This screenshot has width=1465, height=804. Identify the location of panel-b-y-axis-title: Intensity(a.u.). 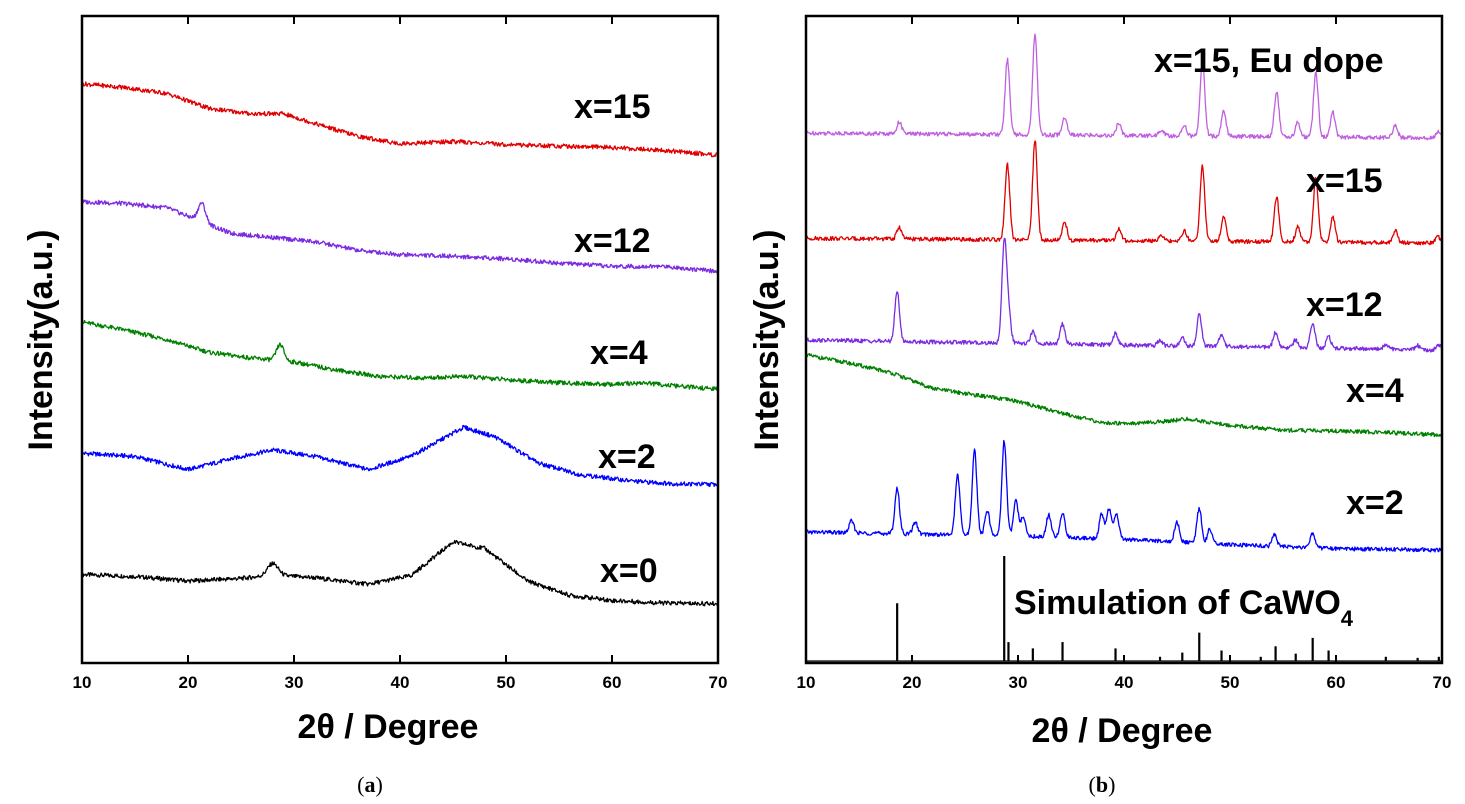
(767, 339).